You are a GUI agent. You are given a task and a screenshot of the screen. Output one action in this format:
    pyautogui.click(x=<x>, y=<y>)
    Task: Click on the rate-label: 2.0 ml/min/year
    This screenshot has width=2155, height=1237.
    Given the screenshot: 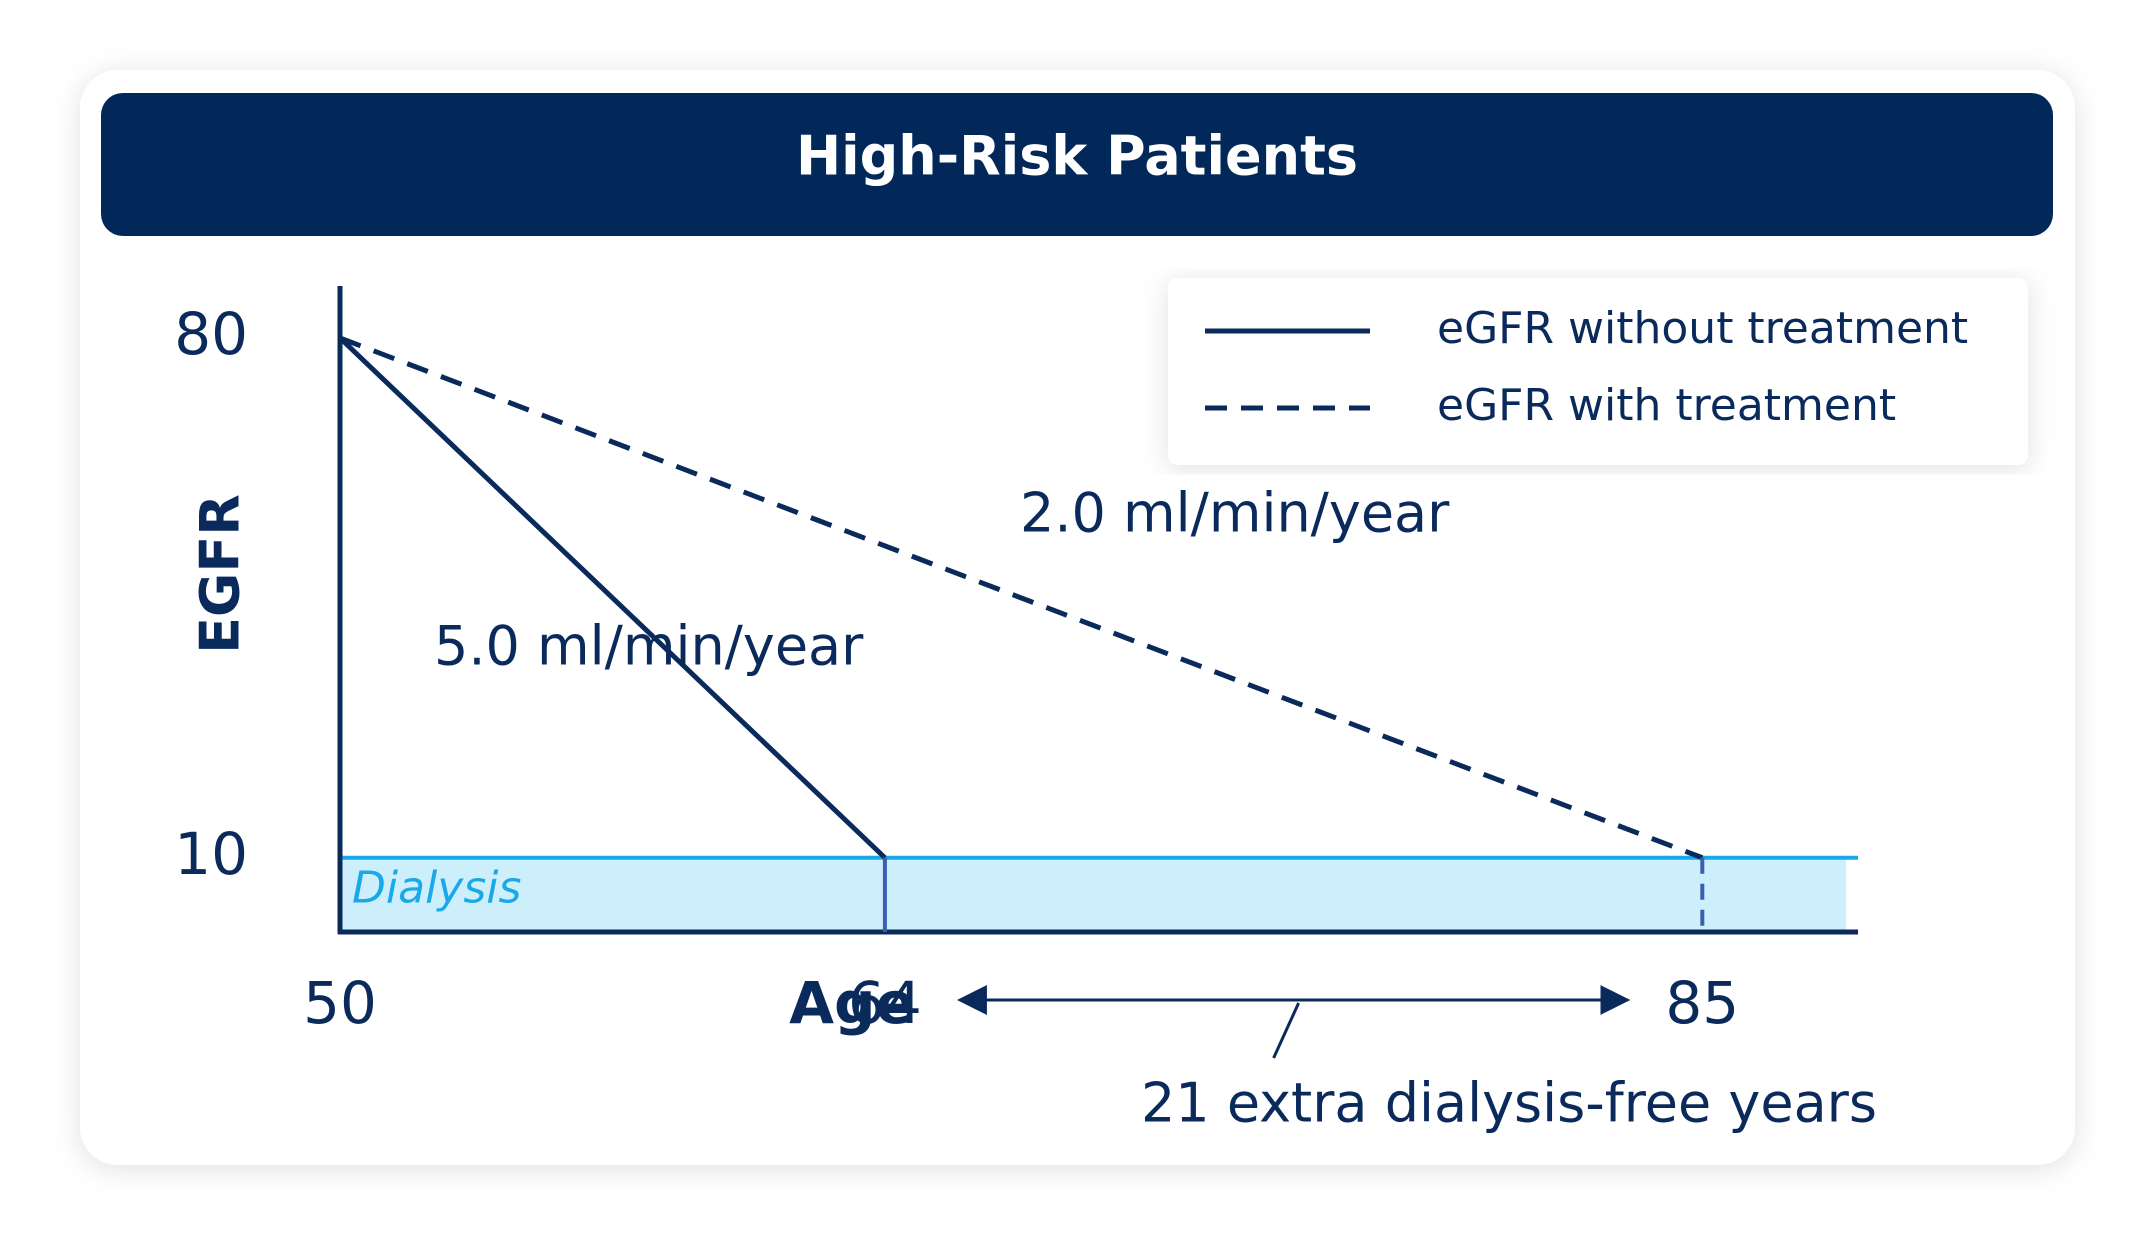 What is the action you would take?
    pyautogui.click(x=1235, y=513)
    